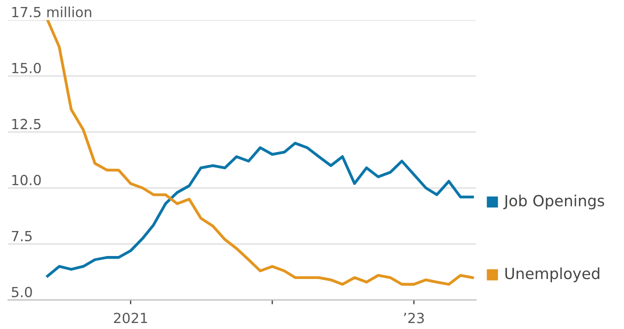 This screenshot has height=329, width=624. I want to click on y-tick-label: 10.0, so click(26, 180).